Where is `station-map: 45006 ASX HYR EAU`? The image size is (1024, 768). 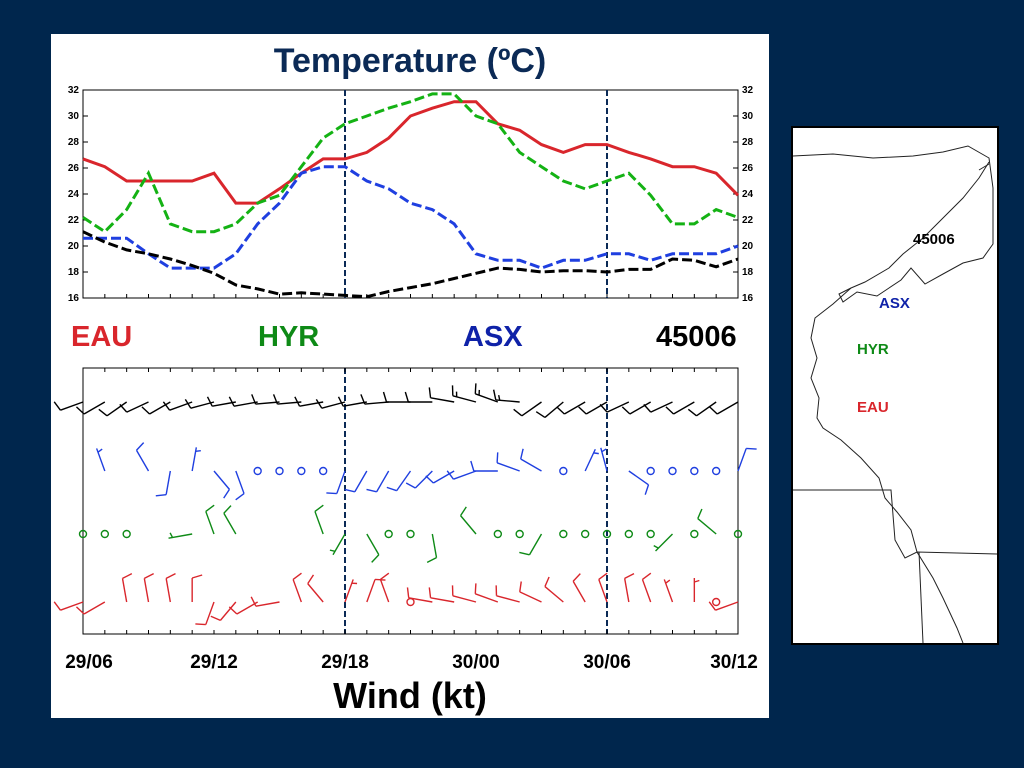 station-map: 45006 ASX HYR EAU is located at coordinates (895, 385).